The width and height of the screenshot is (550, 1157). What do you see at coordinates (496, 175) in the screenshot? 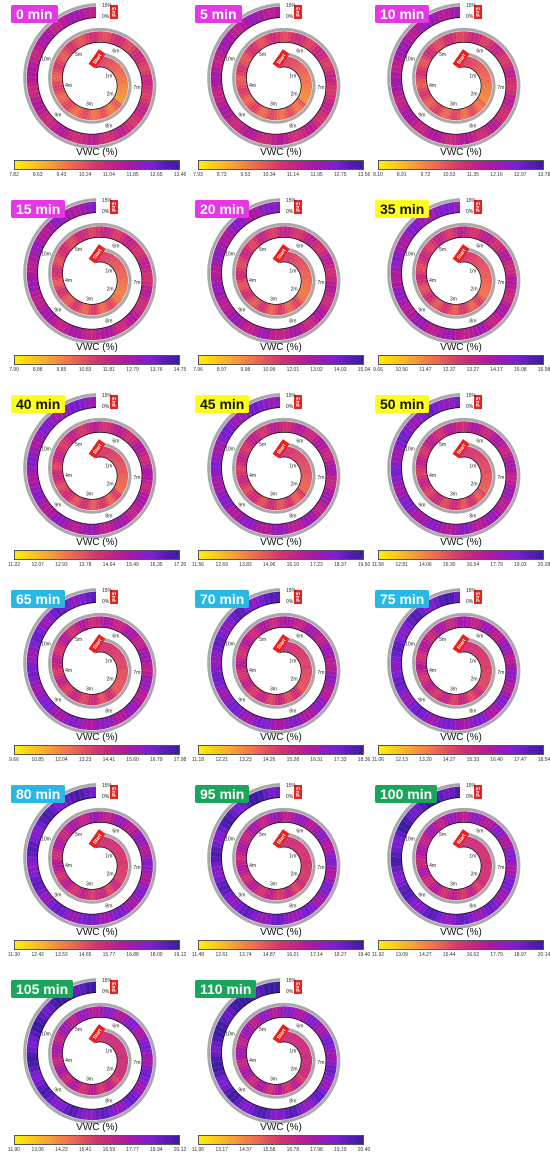
I see `colorbar-tick-label: 12.16` at bounding box center [496, 175].